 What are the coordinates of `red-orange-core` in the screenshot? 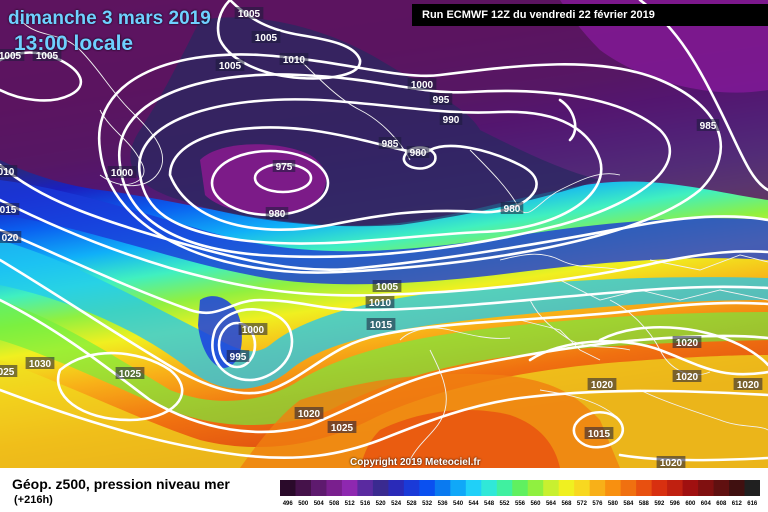 It's located at (460, 439).